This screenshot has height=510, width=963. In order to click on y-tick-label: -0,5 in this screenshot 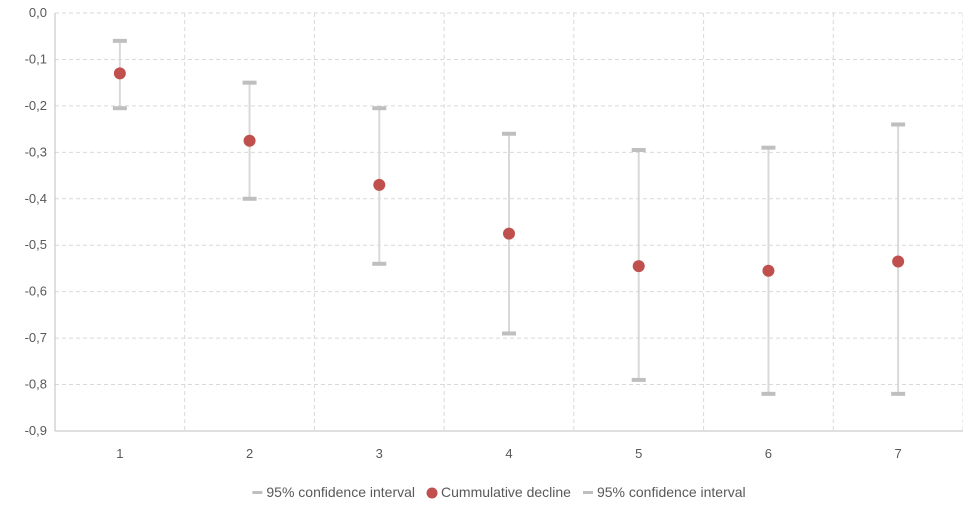, I will do `click(36, 244)`.